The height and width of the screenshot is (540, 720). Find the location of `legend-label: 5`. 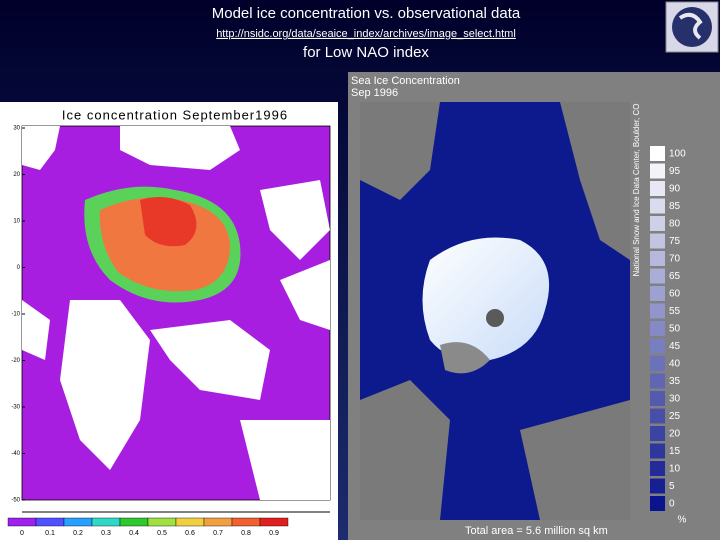

legend-label: 5 is located at coordinates (672, 486).